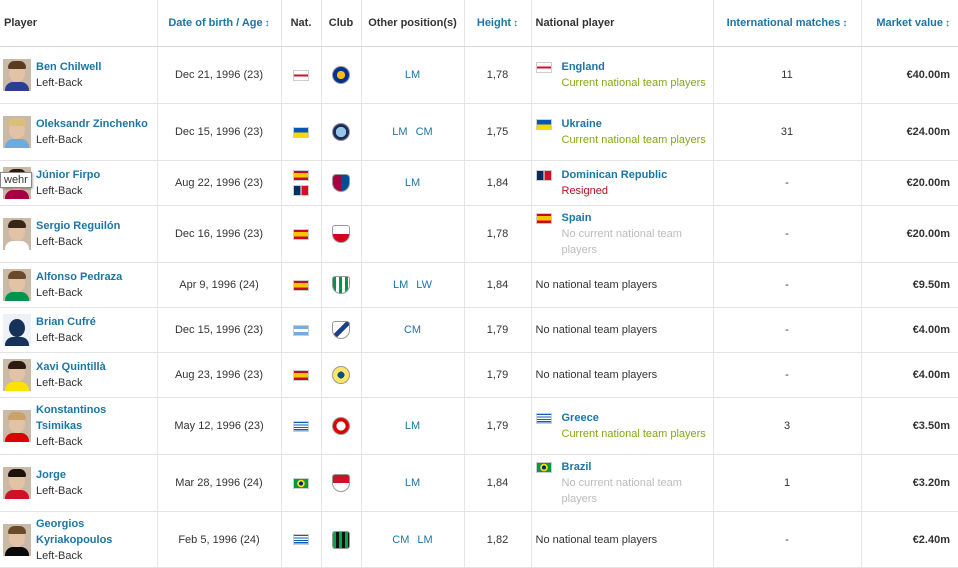 This screenshot has height=568, width=958. I want to click on player-name-link: Ben Chilwell, so click(69, 67).